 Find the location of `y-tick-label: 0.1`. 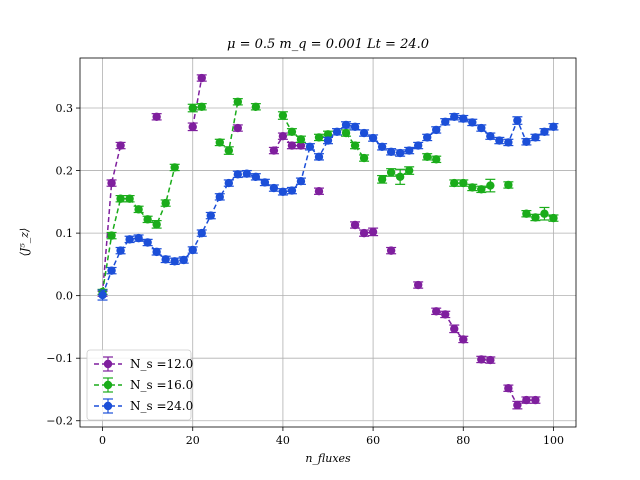

y-tick-label: 0.1 is located at coordinates (65, 233).